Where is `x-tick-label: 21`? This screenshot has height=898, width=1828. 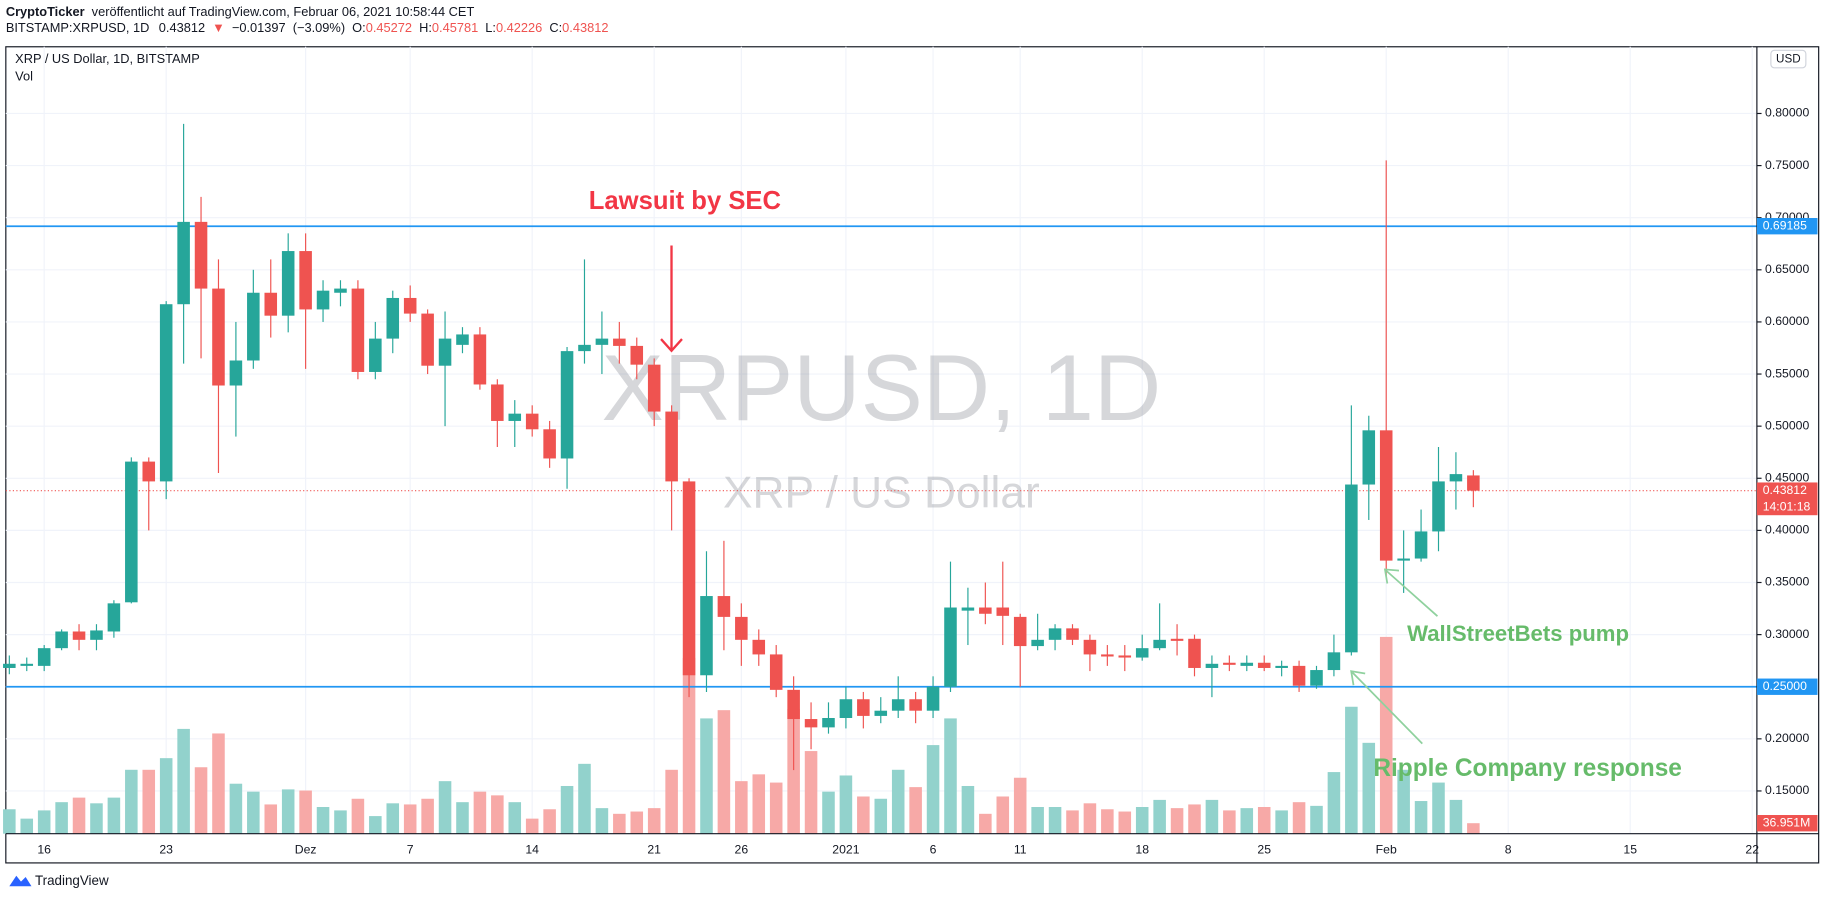 x-tick-label: 21 is located at coordinates (654, 849).